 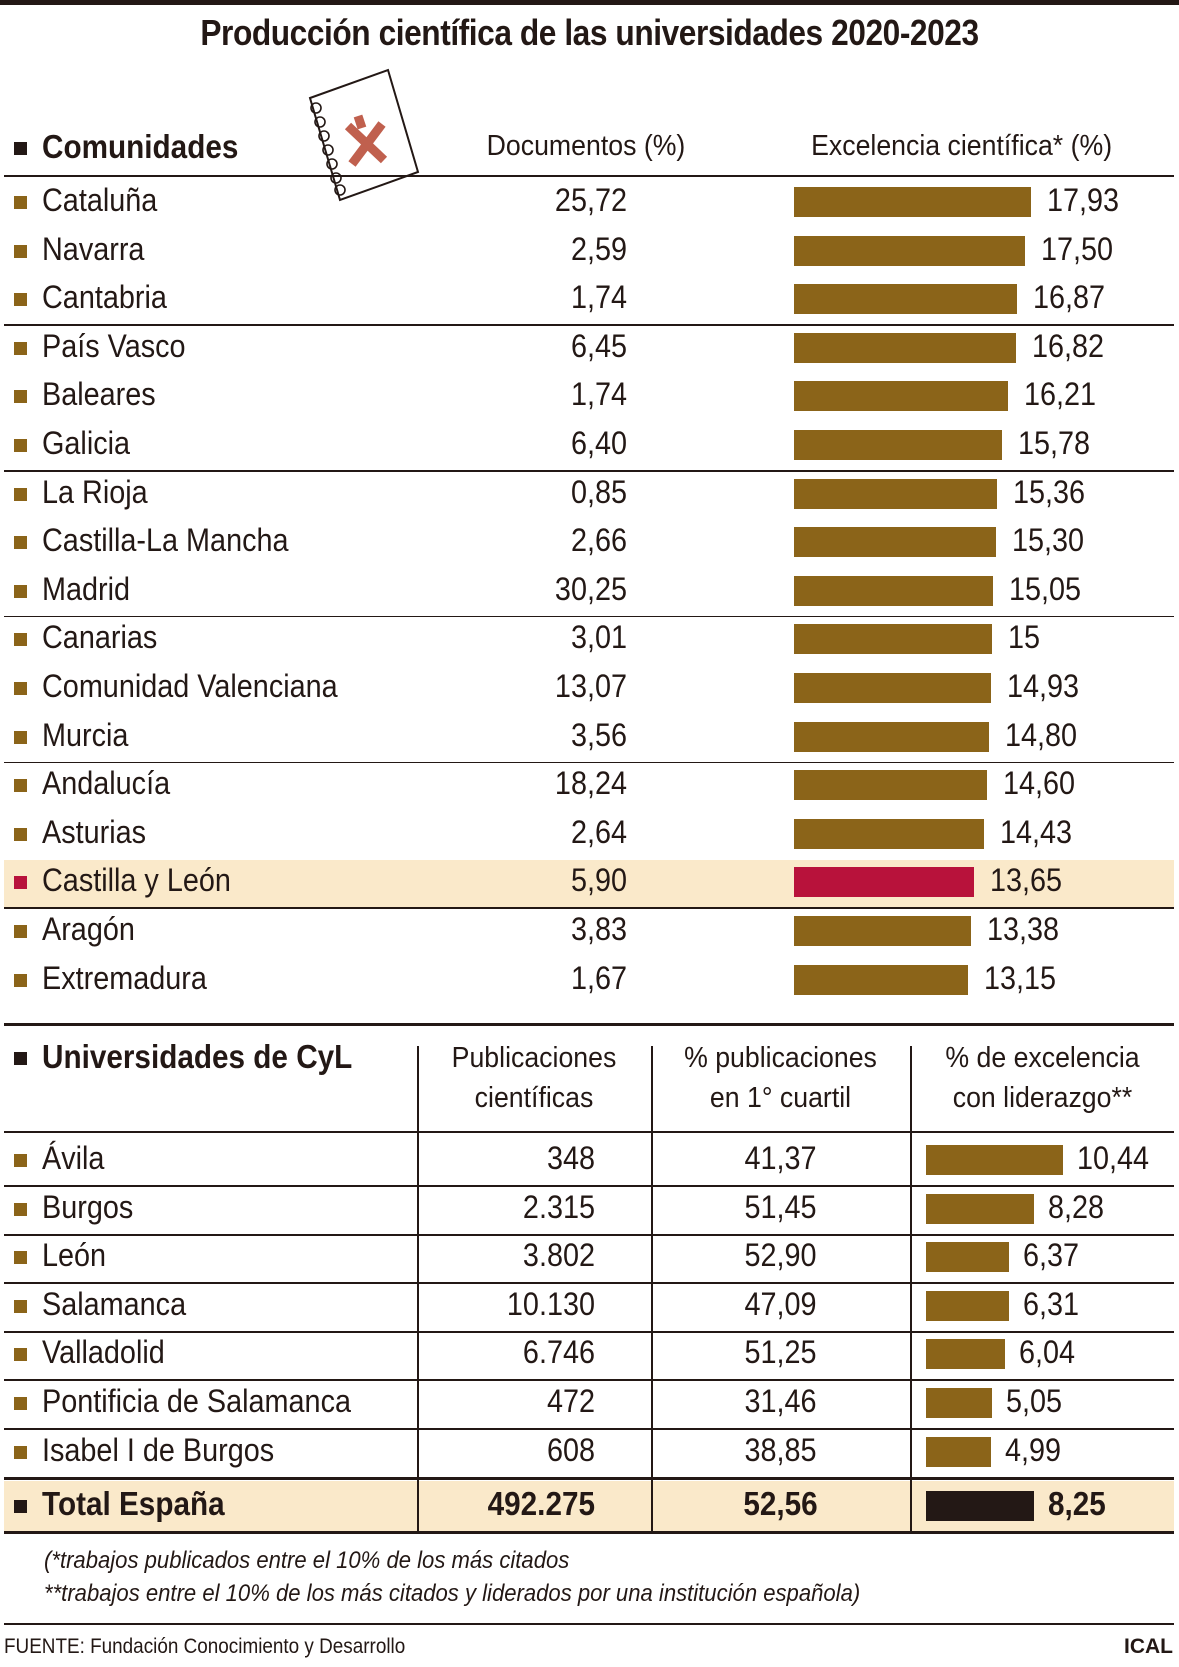 I want to click on documents-value: 2,66, so click(x=598, y=540).